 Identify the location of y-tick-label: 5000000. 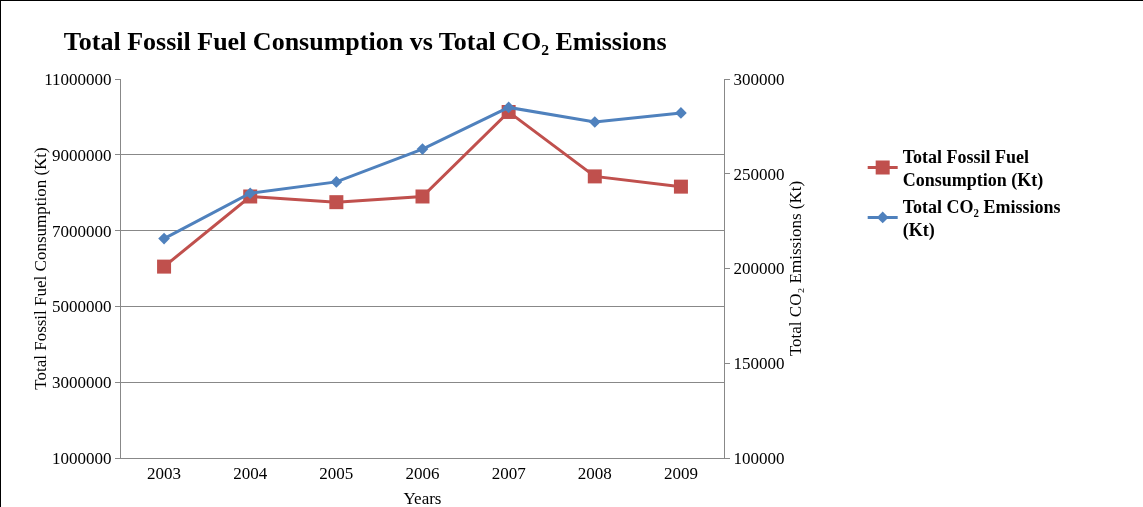
(82, 307).